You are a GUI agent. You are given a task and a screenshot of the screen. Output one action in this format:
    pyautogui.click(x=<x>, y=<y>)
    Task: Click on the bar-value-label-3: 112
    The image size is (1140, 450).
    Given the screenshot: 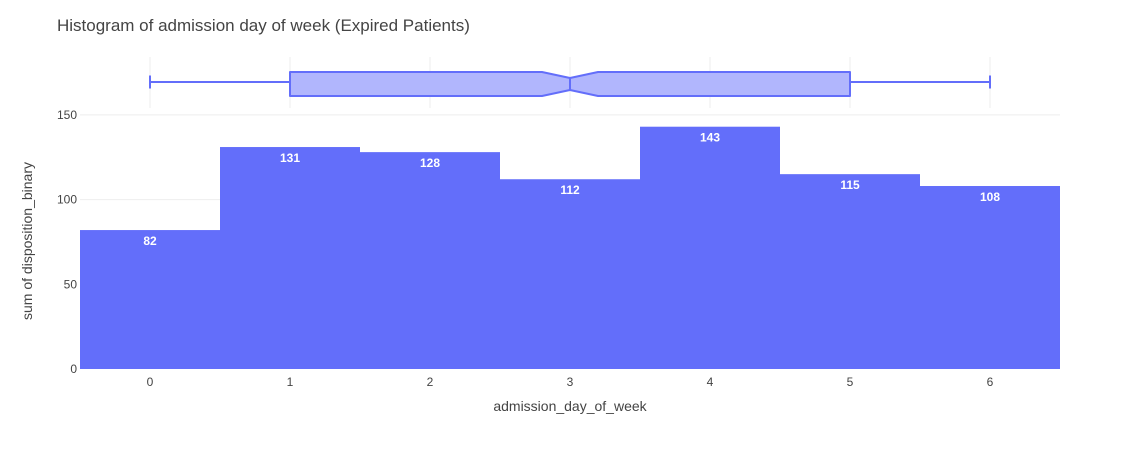 What is the action you would take?
    pyautogui.click(x=570, y=190)
    